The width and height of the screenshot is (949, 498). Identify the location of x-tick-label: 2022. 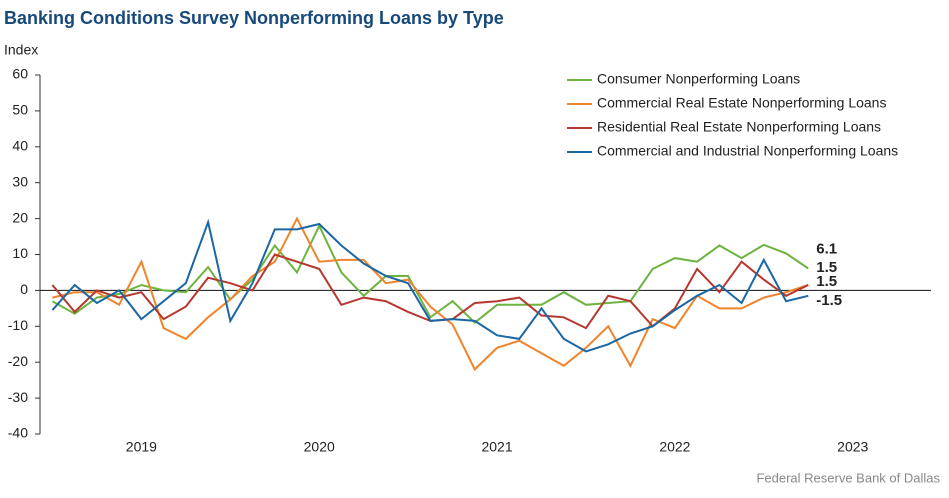
(674, 447).